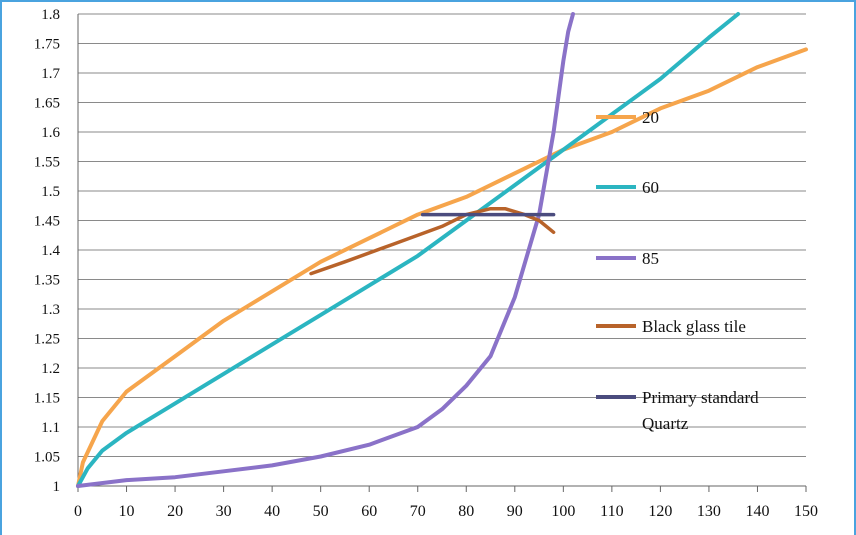 Image resolution: width=856 pixels, height=535 pixels. What do you see at coordinates (50, 428) in the screenshot?
I see `y-tick-label: 1.1` at bounding box center [50, 428].